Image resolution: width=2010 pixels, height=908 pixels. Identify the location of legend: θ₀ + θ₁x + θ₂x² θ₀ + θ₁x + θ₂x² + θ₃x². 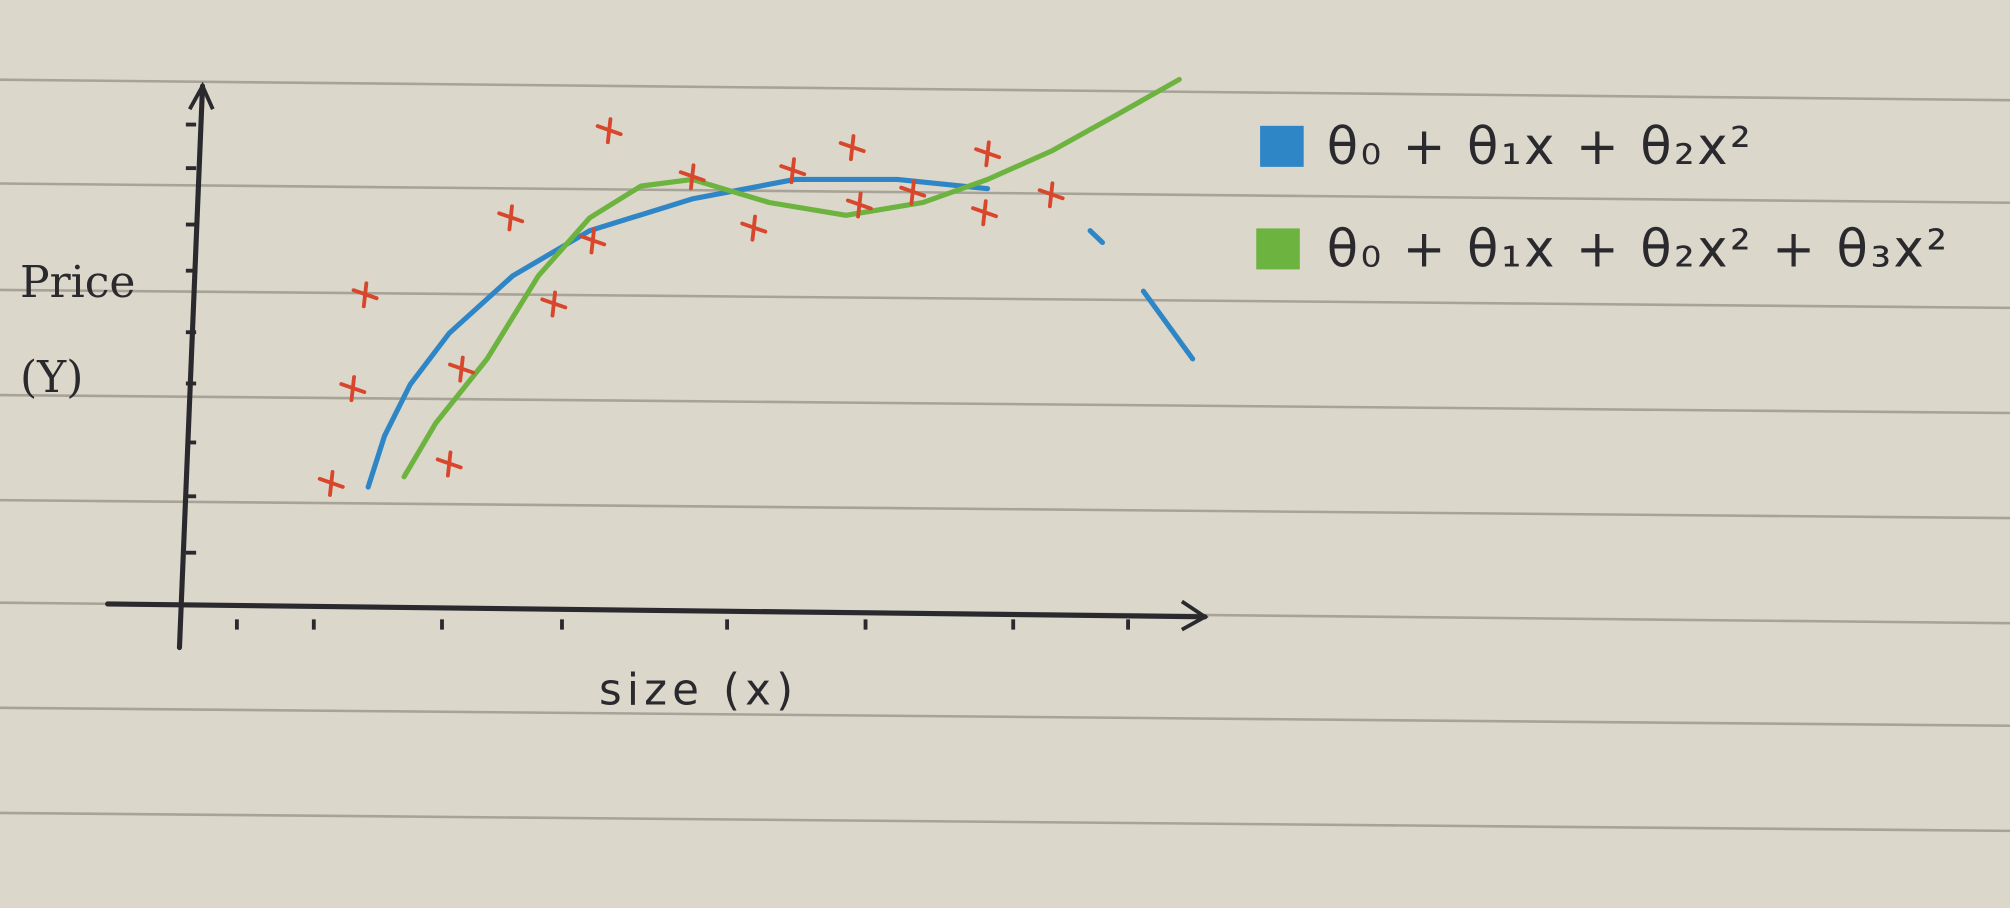
(1603, 198).